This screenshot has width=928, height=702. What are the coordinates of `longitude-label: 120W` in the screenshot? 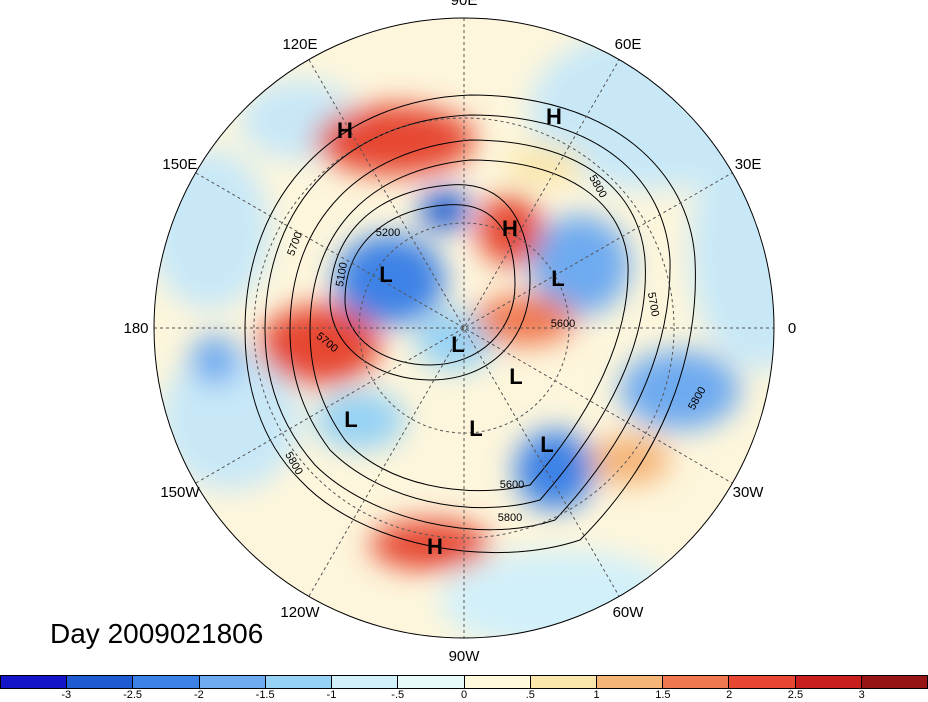 It's located at (300, 612).